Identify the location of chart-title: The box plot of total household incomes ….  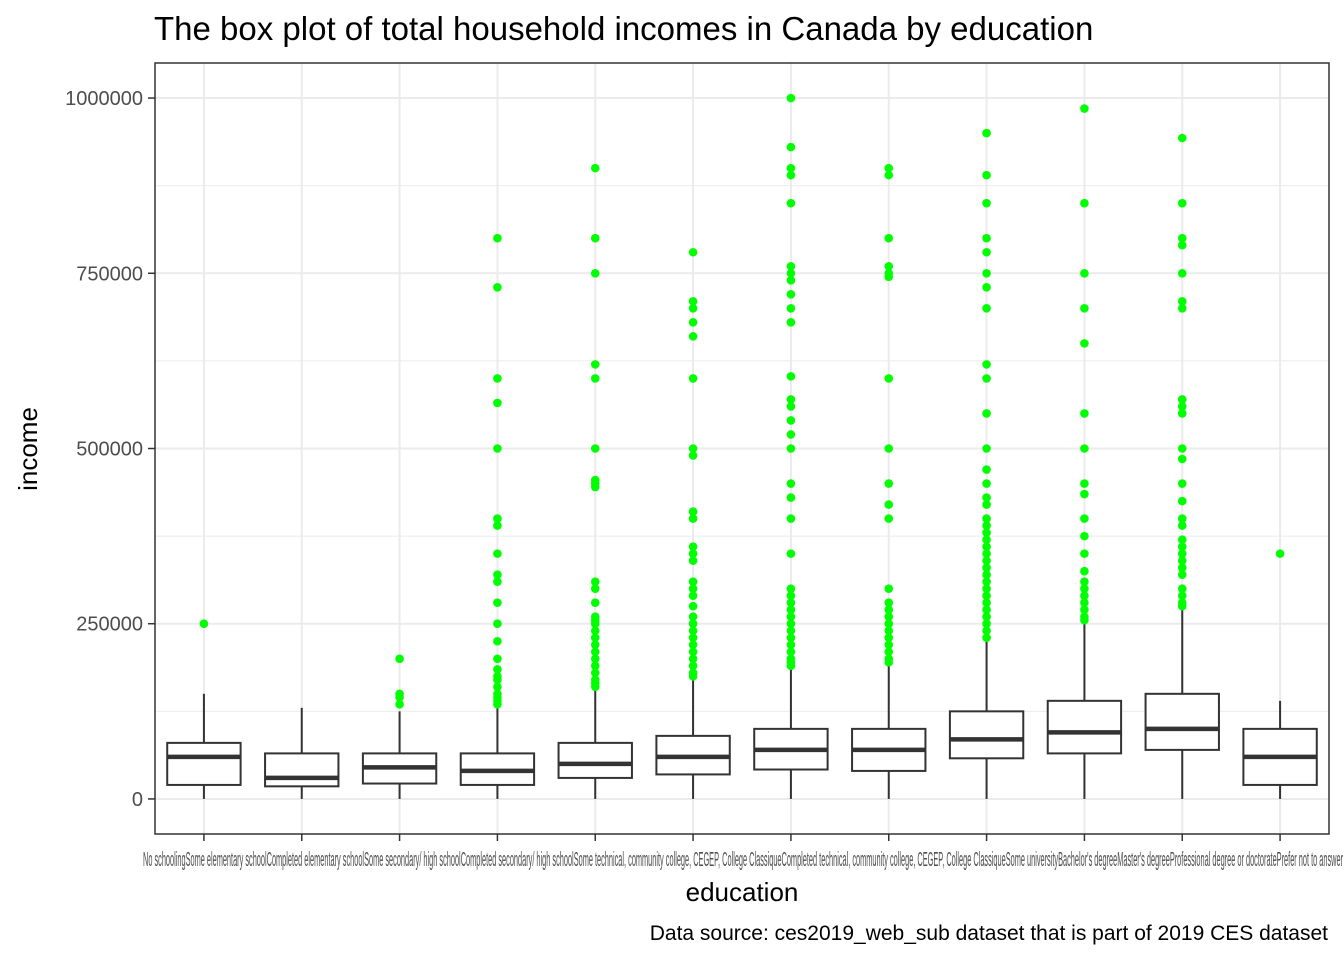
(623, 28).